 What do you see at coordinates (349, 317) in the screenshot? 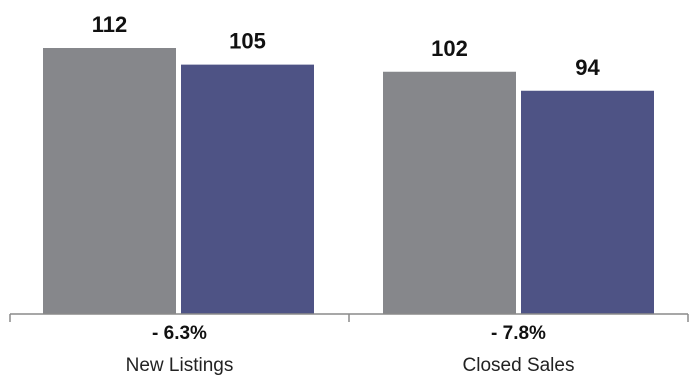
I see `x-axis` at bounding box center [349, 317].